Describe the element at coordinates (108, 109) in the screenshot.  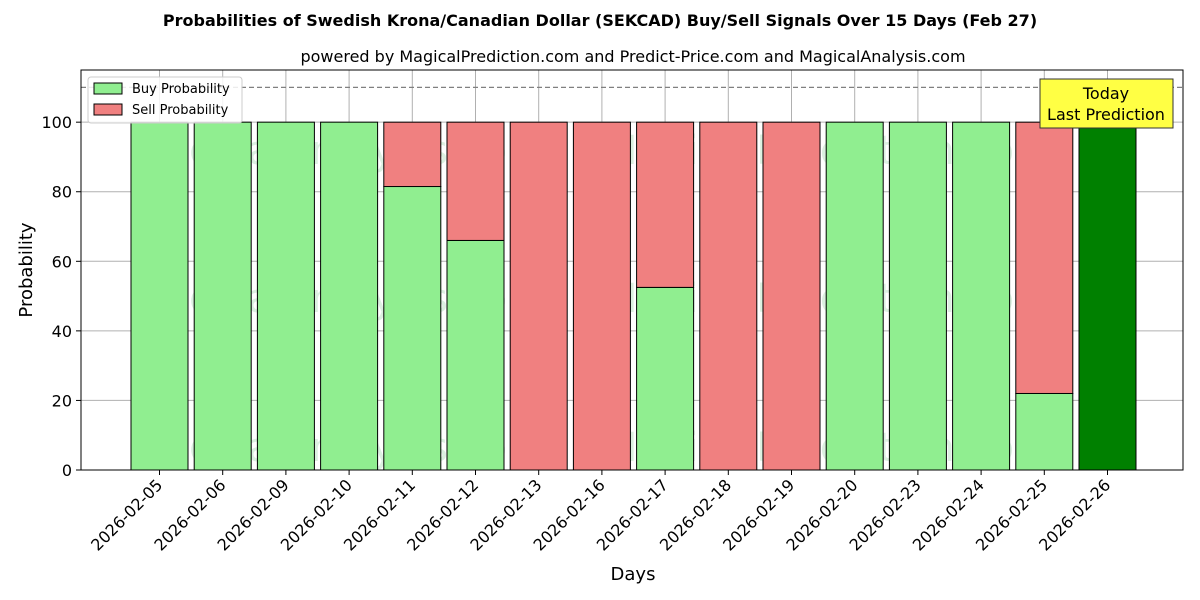
I see `legend-swatch-sell` at that location.